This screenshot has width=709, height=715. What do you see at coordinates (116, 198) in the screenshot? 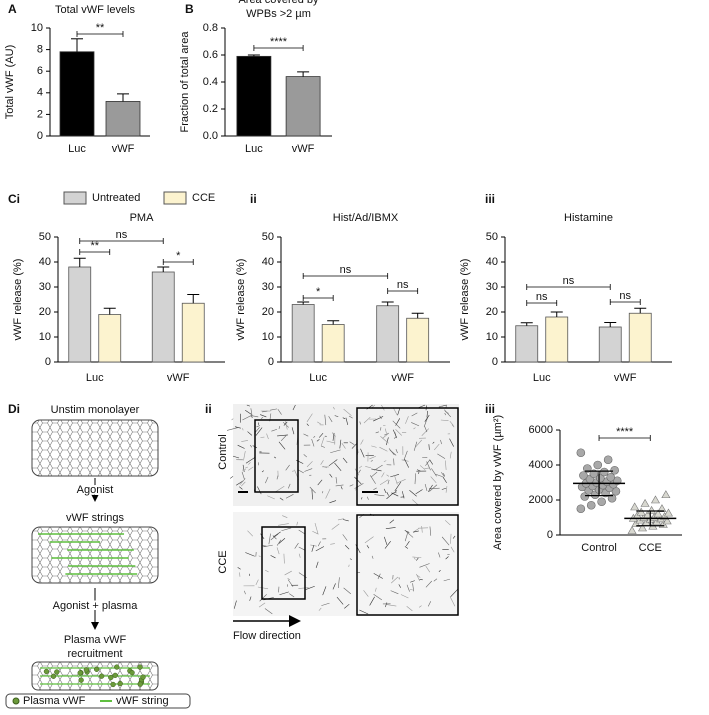
I see `legend-label: Untreated` at bounding box center [116, 198].